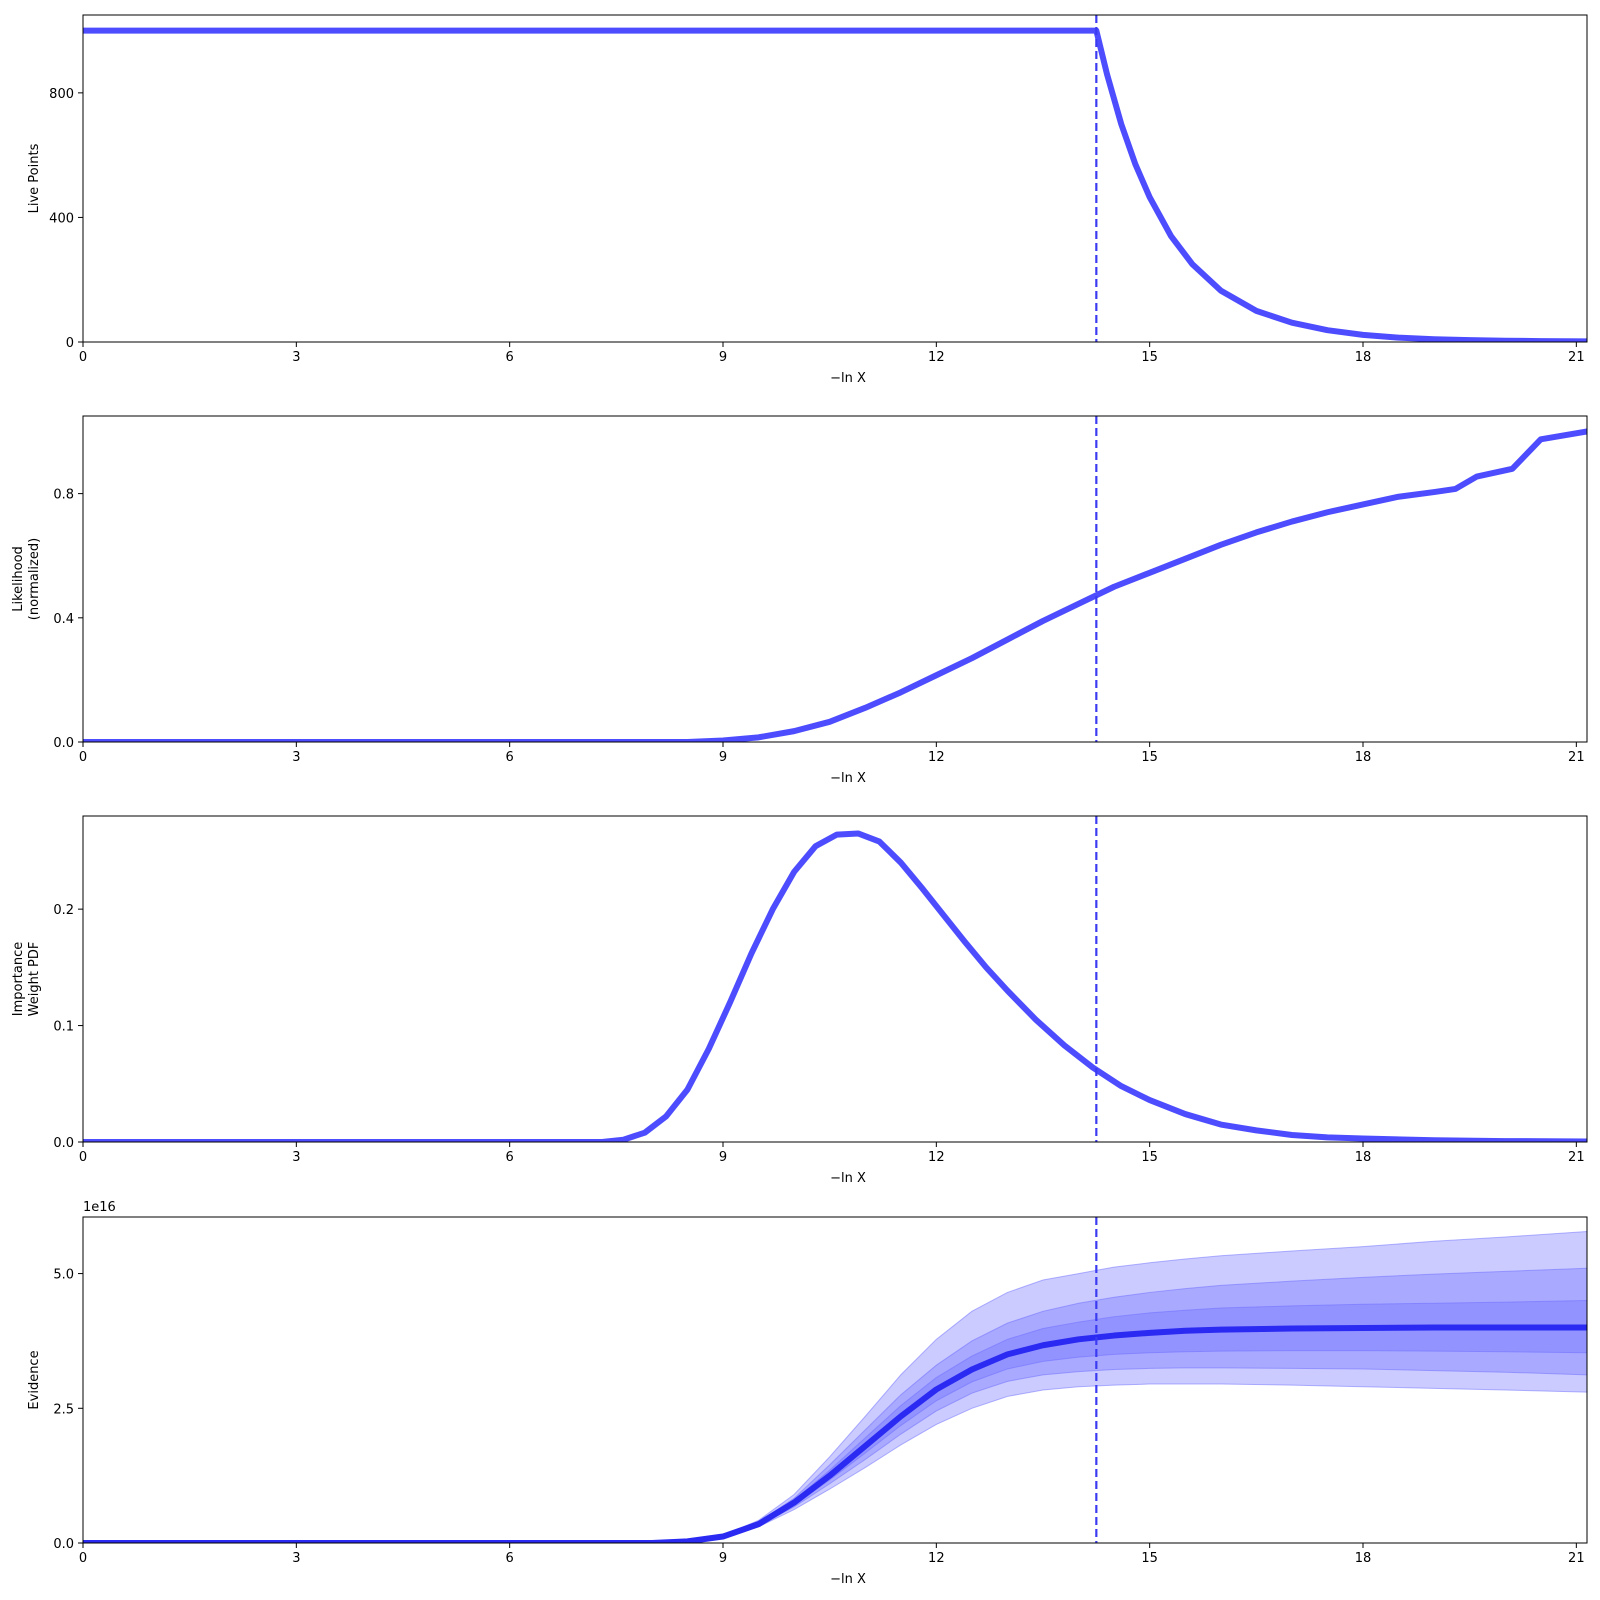 The height and width of the screenshot is (1600, 1600). Describe the element at coordinates (18, 579) in the screenshot. I see `y-axis-label-line: Likelihood` at that location.